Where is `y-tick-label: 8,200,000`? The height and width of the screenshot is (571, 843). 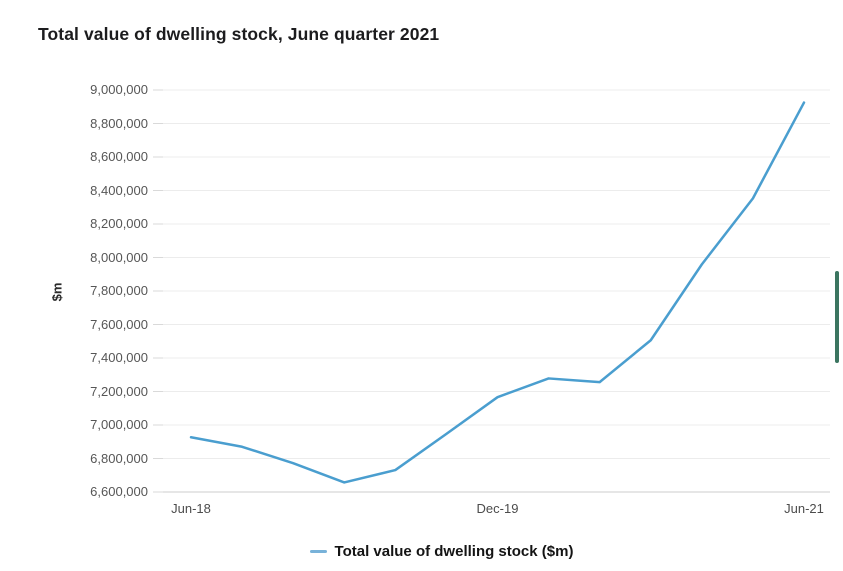
y-tick-label: 8,200,000 is located at coordinates (119, 223).